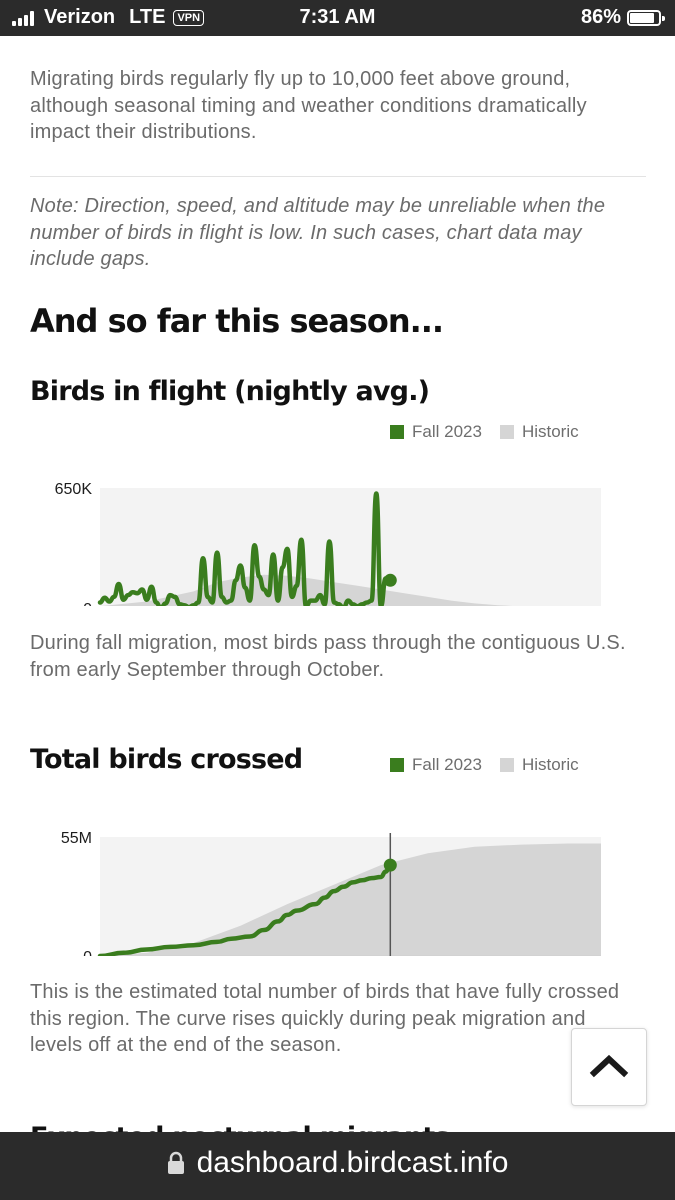 Image resolution: width=675 pixels, height=1200 pixels. What do you see at coordinates (74, 489) in the screenshot?
I see `y-axis-max-label: 650K` at bounding box center [74, 489].